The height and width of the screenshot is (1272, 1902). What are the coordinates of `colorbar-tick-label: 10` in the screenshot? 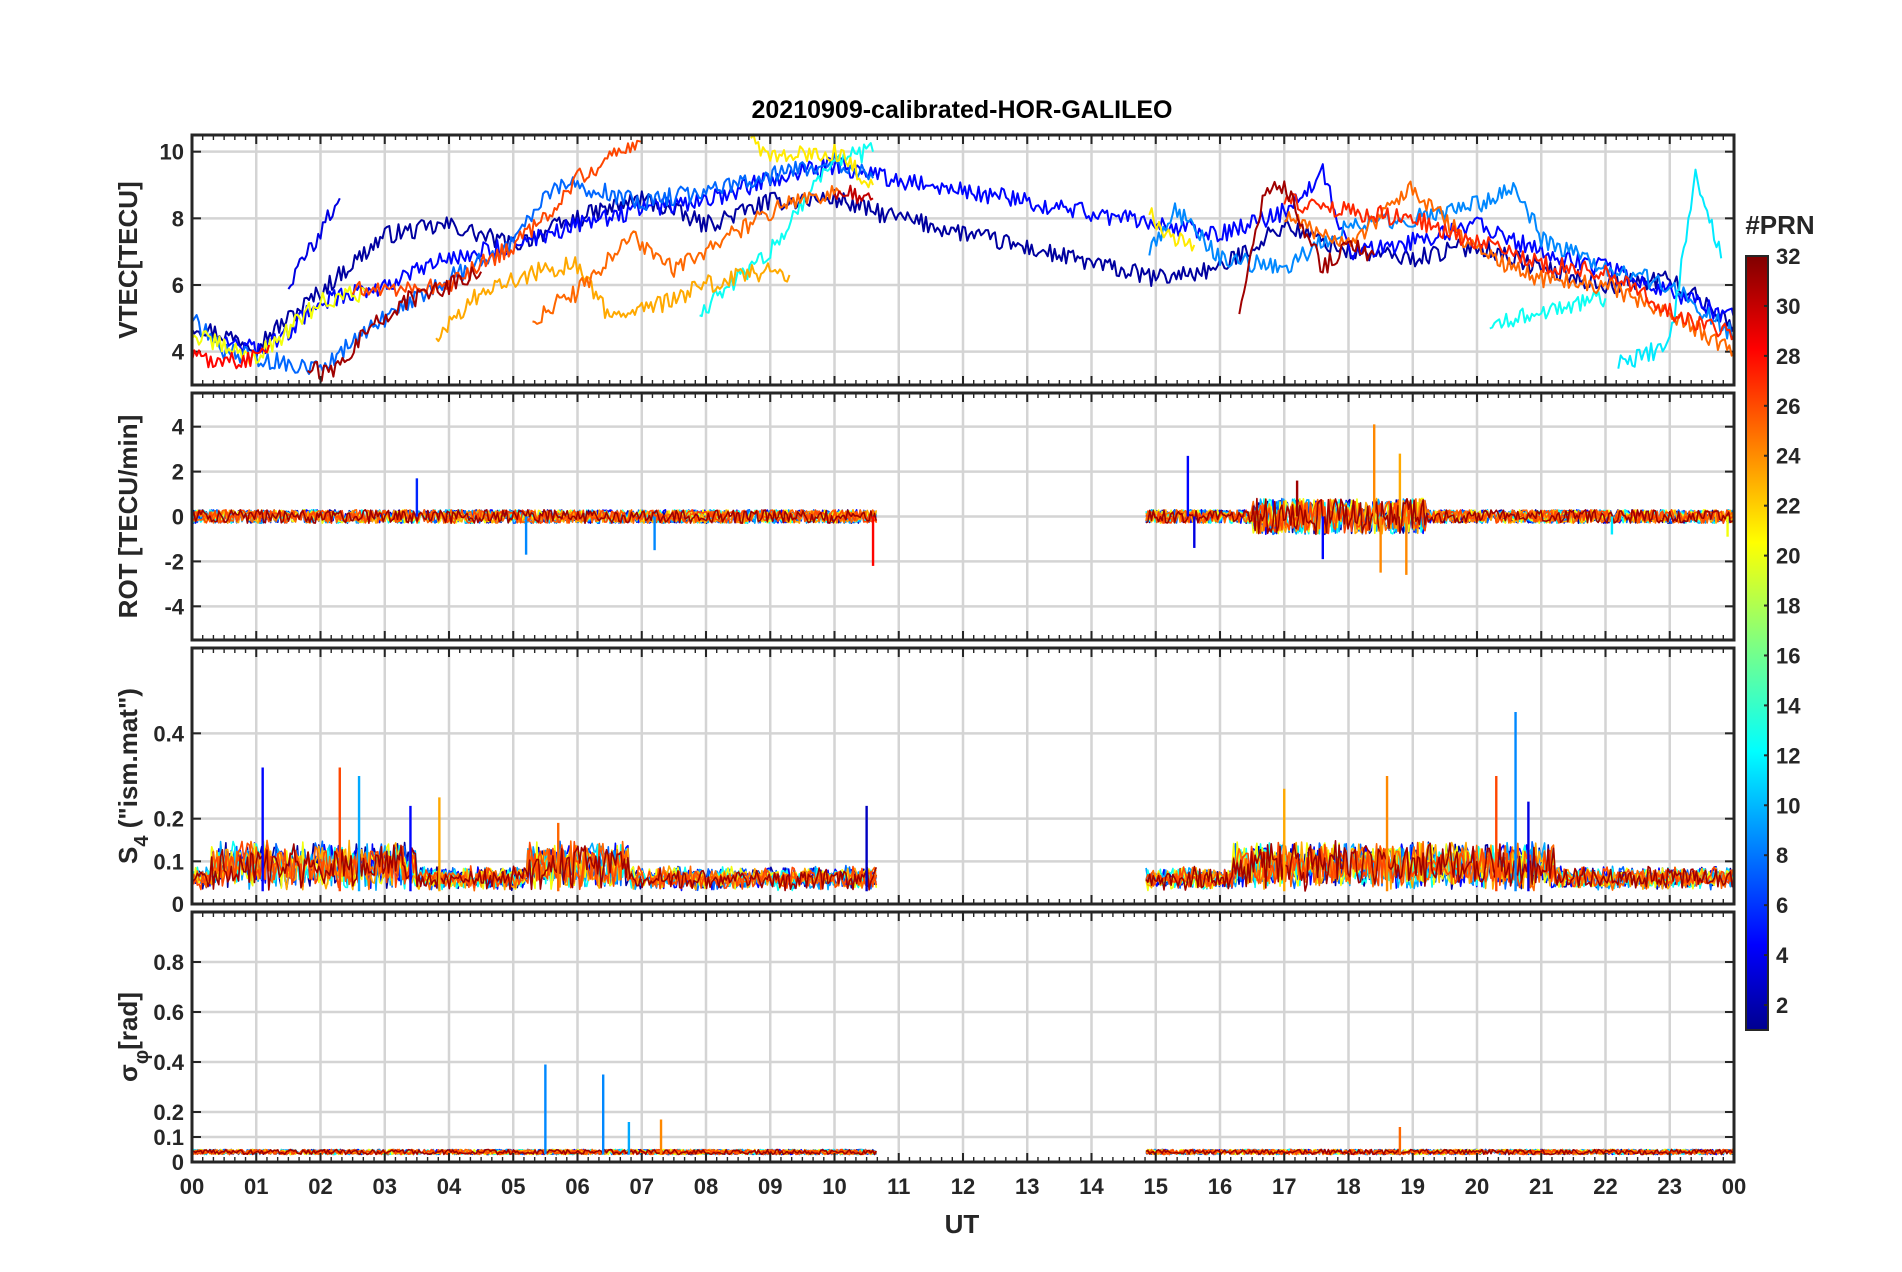 It's located at (1788, 805).